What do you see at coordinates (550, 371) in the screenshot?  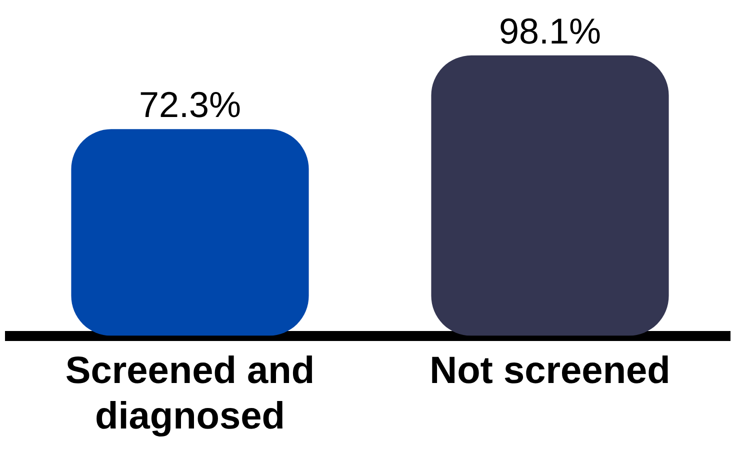 I see `x-tick-label: Not screened` at bounding box center [550, 371].